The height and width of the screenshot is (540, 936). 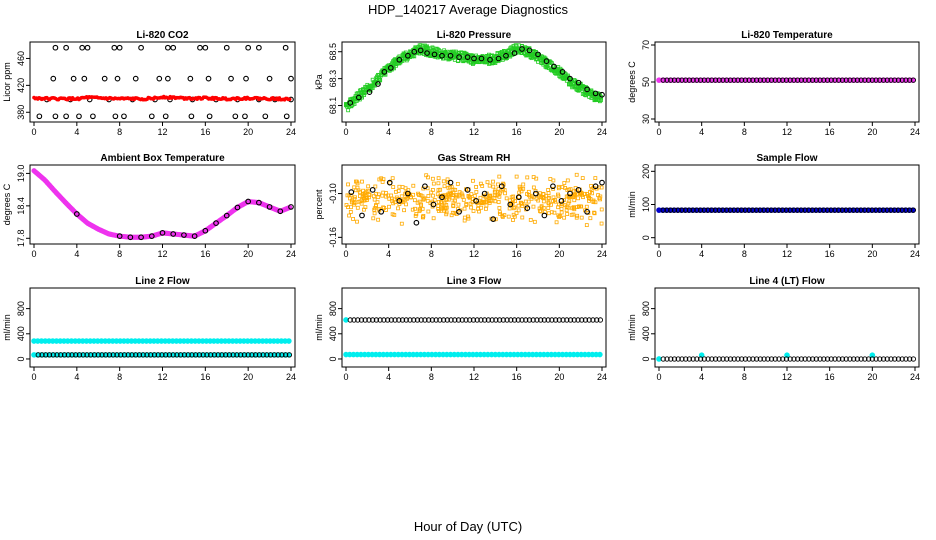 What do you see at coordinates (21, 58) in the screenshot?
I see `y-tick-label: 460` at bounding box center [21, 58].